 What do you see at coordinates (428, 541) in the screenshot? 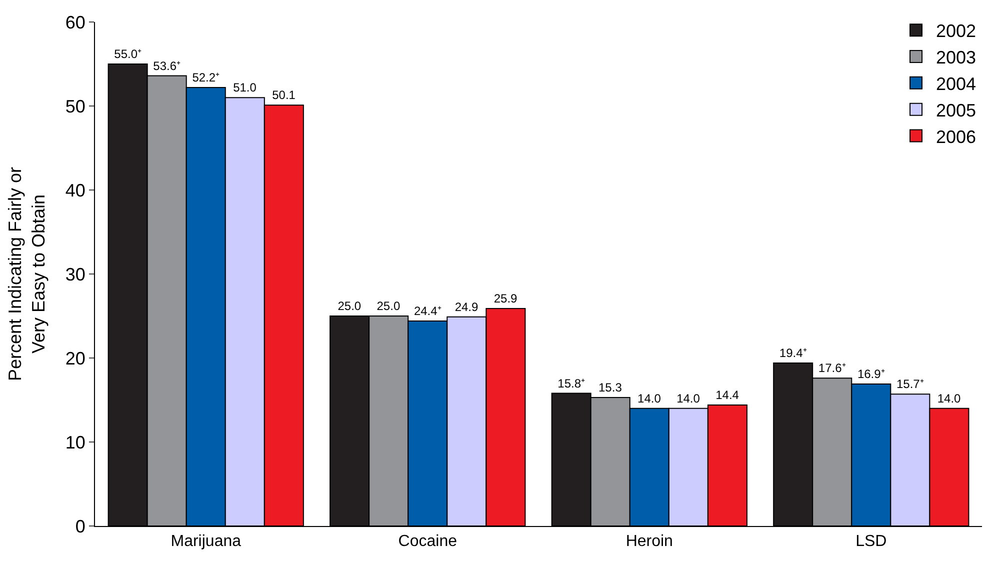
I see `x-tick-label: Cocaine` at bounding box center [428, 541].